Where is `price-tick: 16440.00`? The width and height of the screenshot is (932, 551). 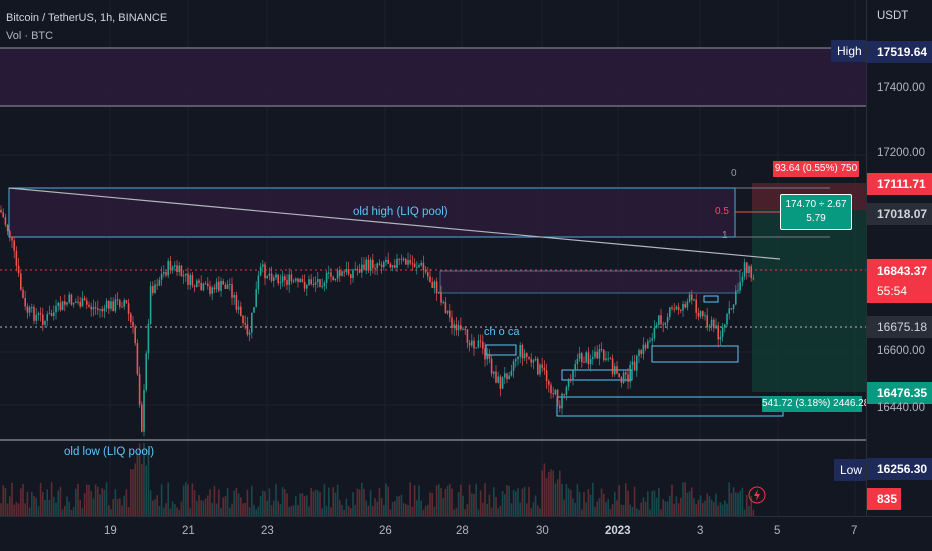
price-tick: 16440.00 is located at coordinates (901, 408).